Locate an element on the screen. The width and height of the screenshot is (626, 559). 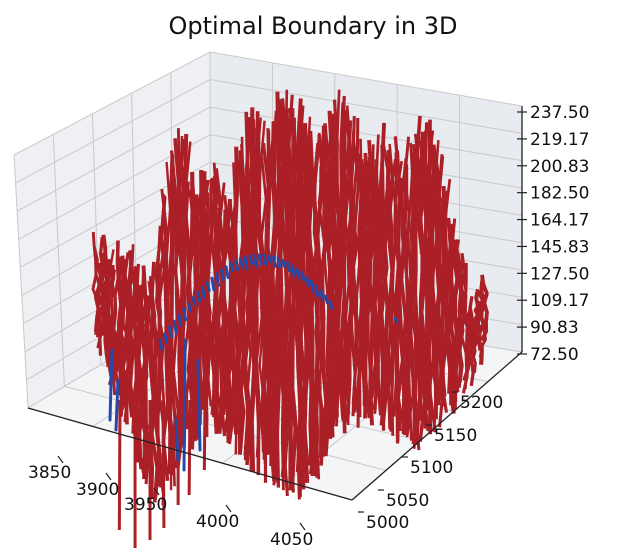
z-tick-label: 219.17 is located at coordinates (559, 140).